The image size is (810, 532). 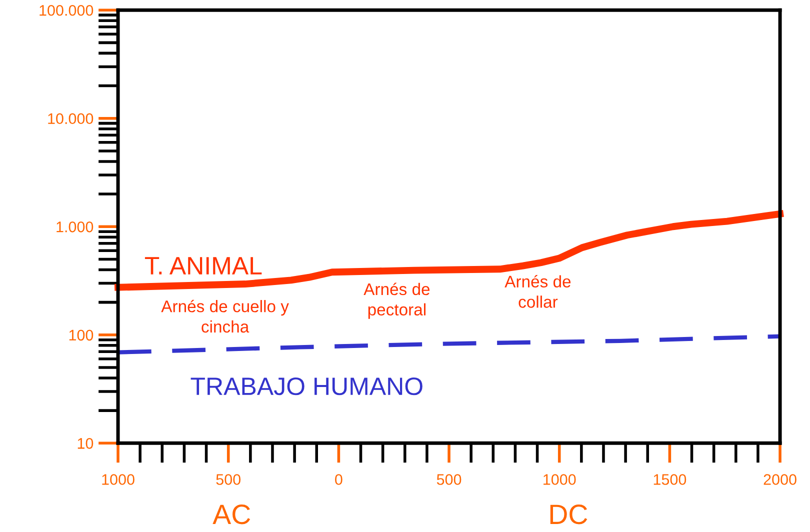 I want to click on y-tick-label: 100, so click(x=81, y=335).